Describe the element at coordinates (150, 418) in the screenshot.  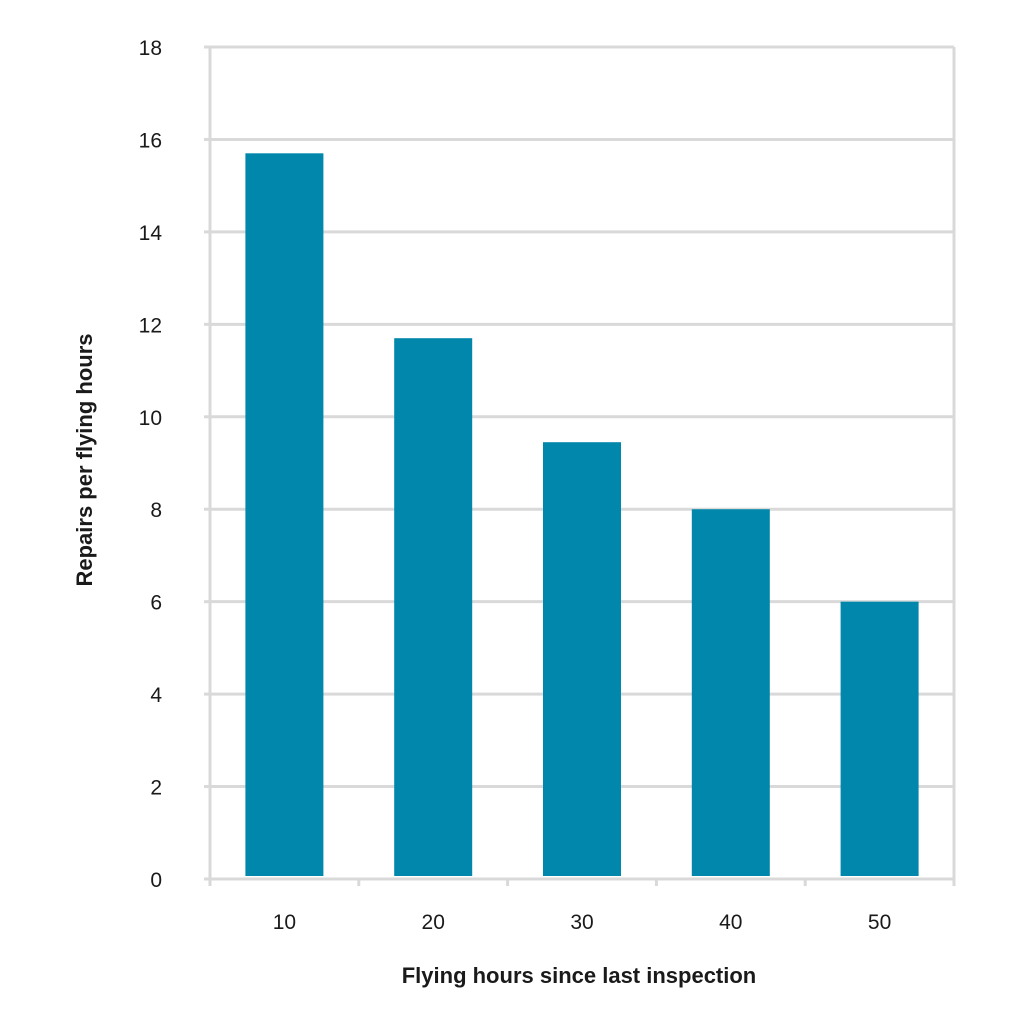
I see `y-tick-label: 10` at that location.